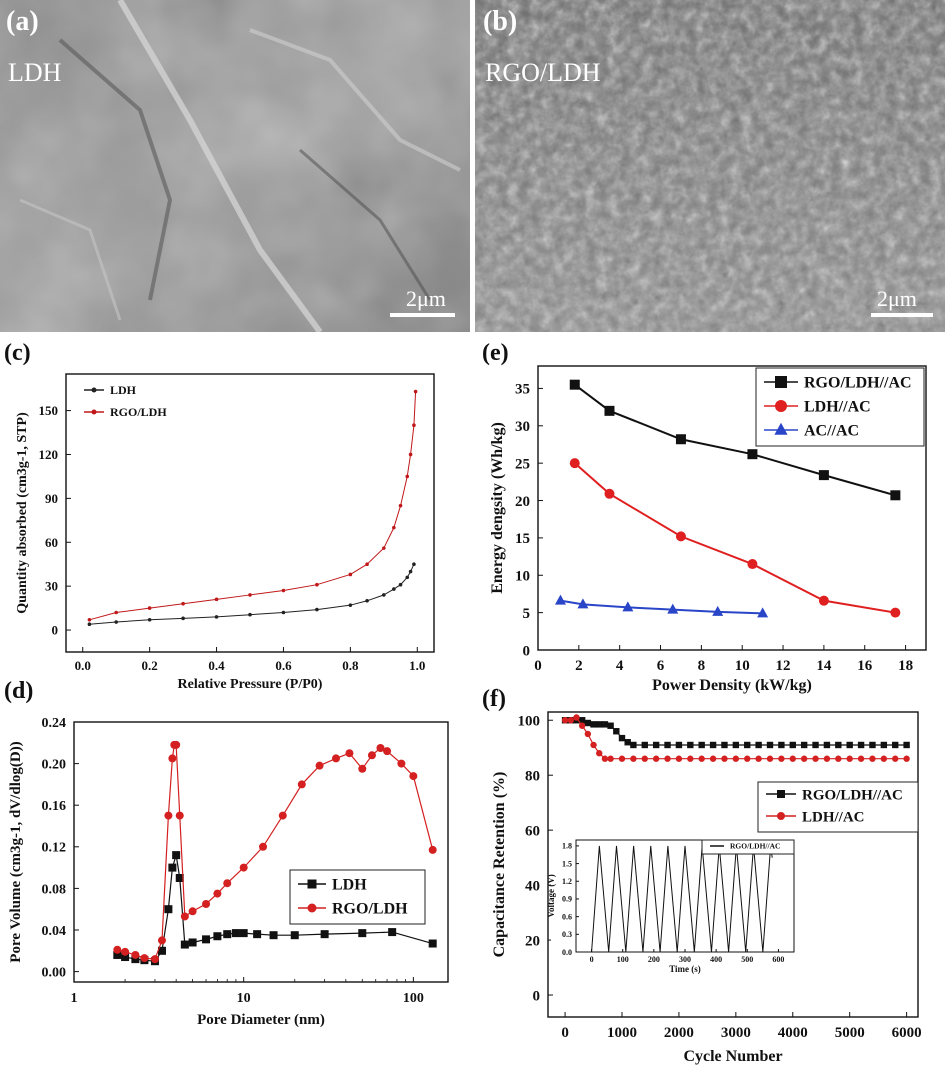  What do you see at coordinates (831, 431) in the screenshot?
I see `legend-label: AC//AC` at bounding box center [831, 431].